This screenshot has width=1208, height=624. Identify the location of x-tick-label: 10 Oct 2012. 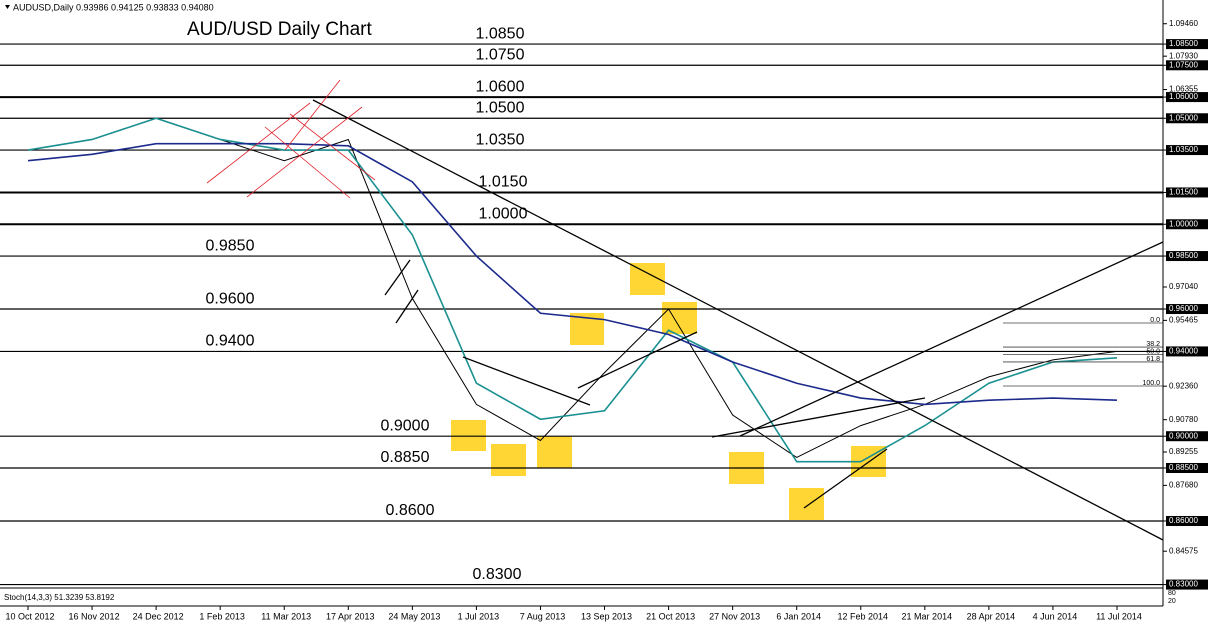
(29, 616).